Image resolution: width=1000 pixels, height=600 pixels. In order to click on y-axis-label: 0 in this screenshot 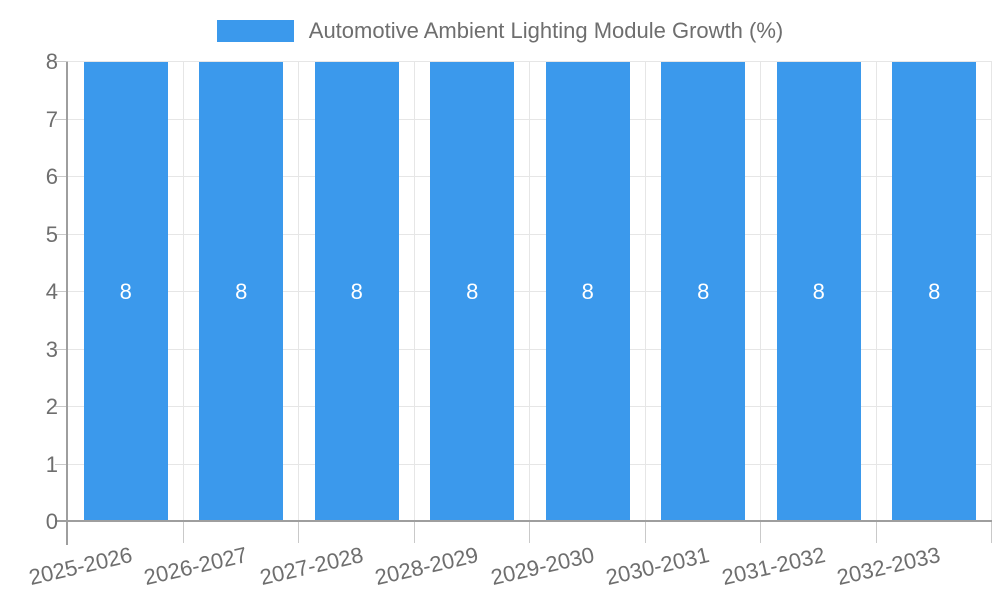, I will do `click(51, 521)`.